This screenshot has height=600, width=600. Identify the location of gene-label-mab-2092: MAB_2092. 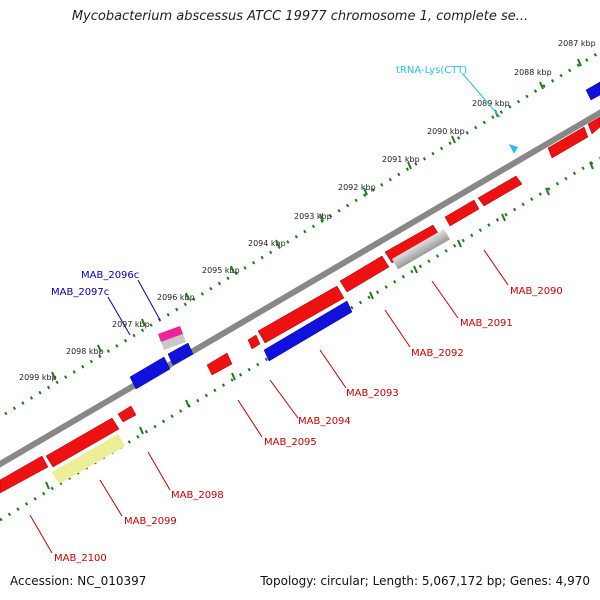
(437, 353).